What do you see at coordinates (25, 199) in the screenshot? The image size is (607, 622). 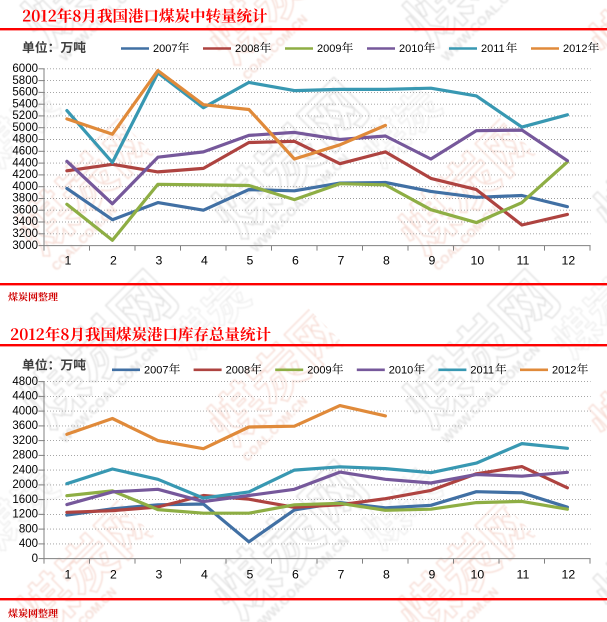 I see `svg-text: 3800` at bounding box center [25, 199].